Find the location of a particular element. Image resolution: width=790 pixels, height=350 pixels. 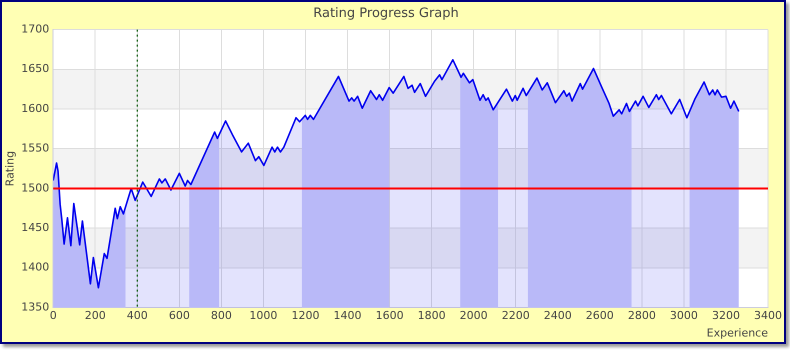

x-tick-label: 0 is located at coordinates (53, 315).